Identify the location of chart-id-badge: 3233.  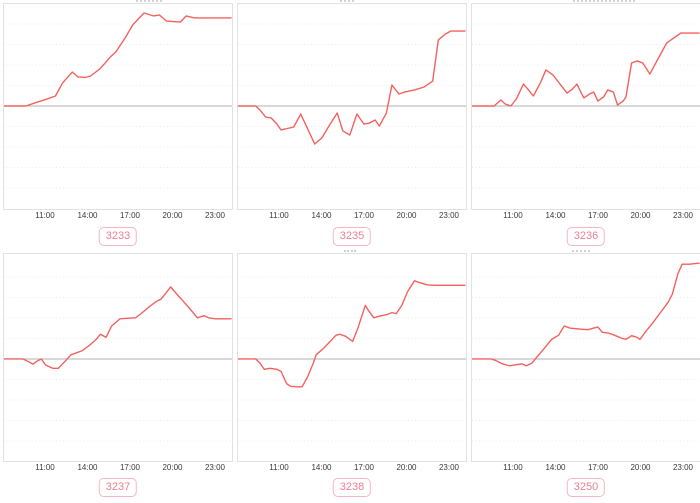
(118, 236).